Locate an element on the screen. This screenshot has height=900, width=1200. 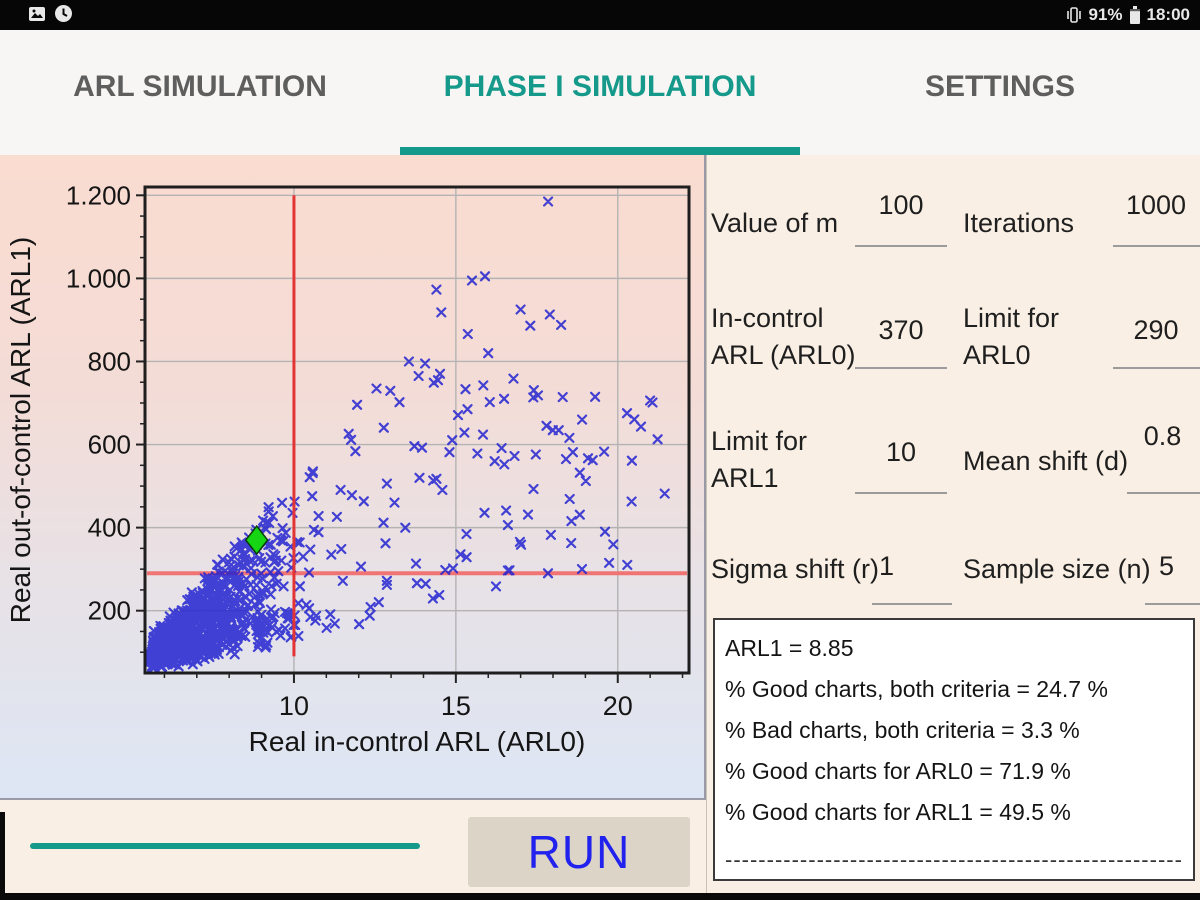
sigma-shift-label: Sigma shift (r) is located at coordinates (795, 569).